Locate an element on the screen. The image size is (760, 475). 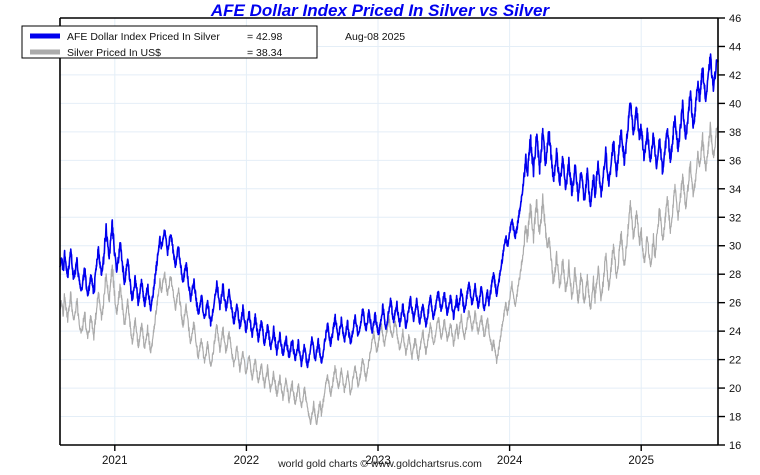
y-tick-label: 30 is located at coordinates (735, 247).